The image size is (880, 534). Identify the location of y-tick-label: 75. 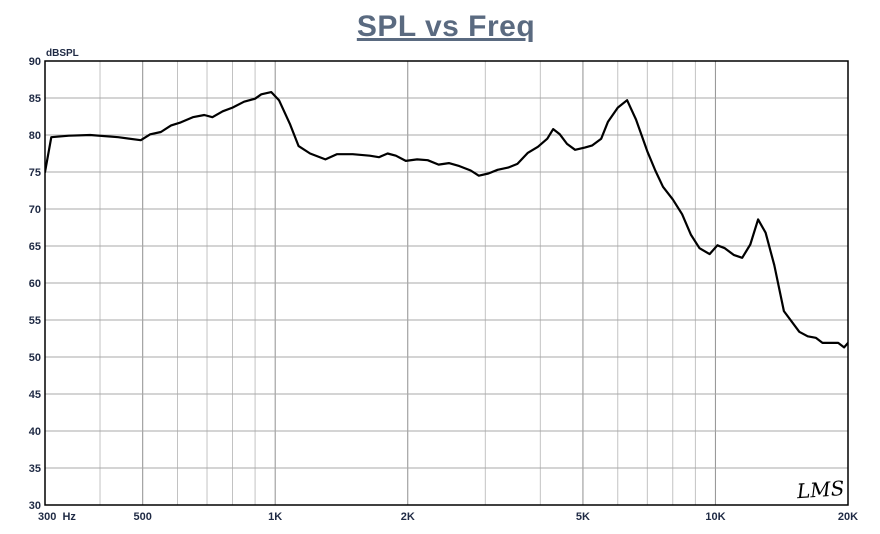
(35, 173).